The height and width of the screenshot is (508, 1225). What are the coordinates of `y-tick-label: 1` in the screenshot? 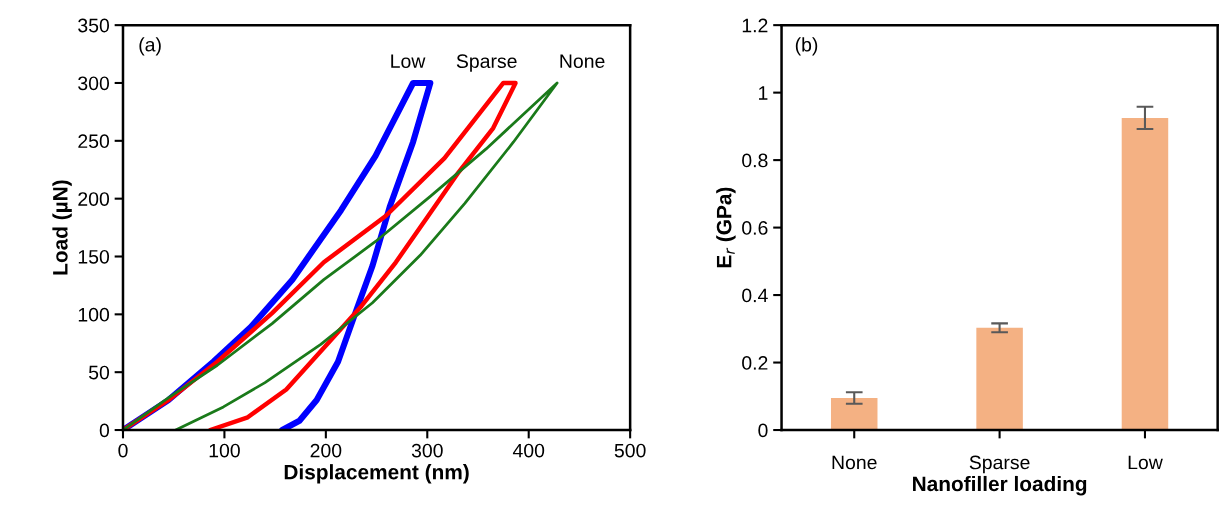 It's located at (763, 93).